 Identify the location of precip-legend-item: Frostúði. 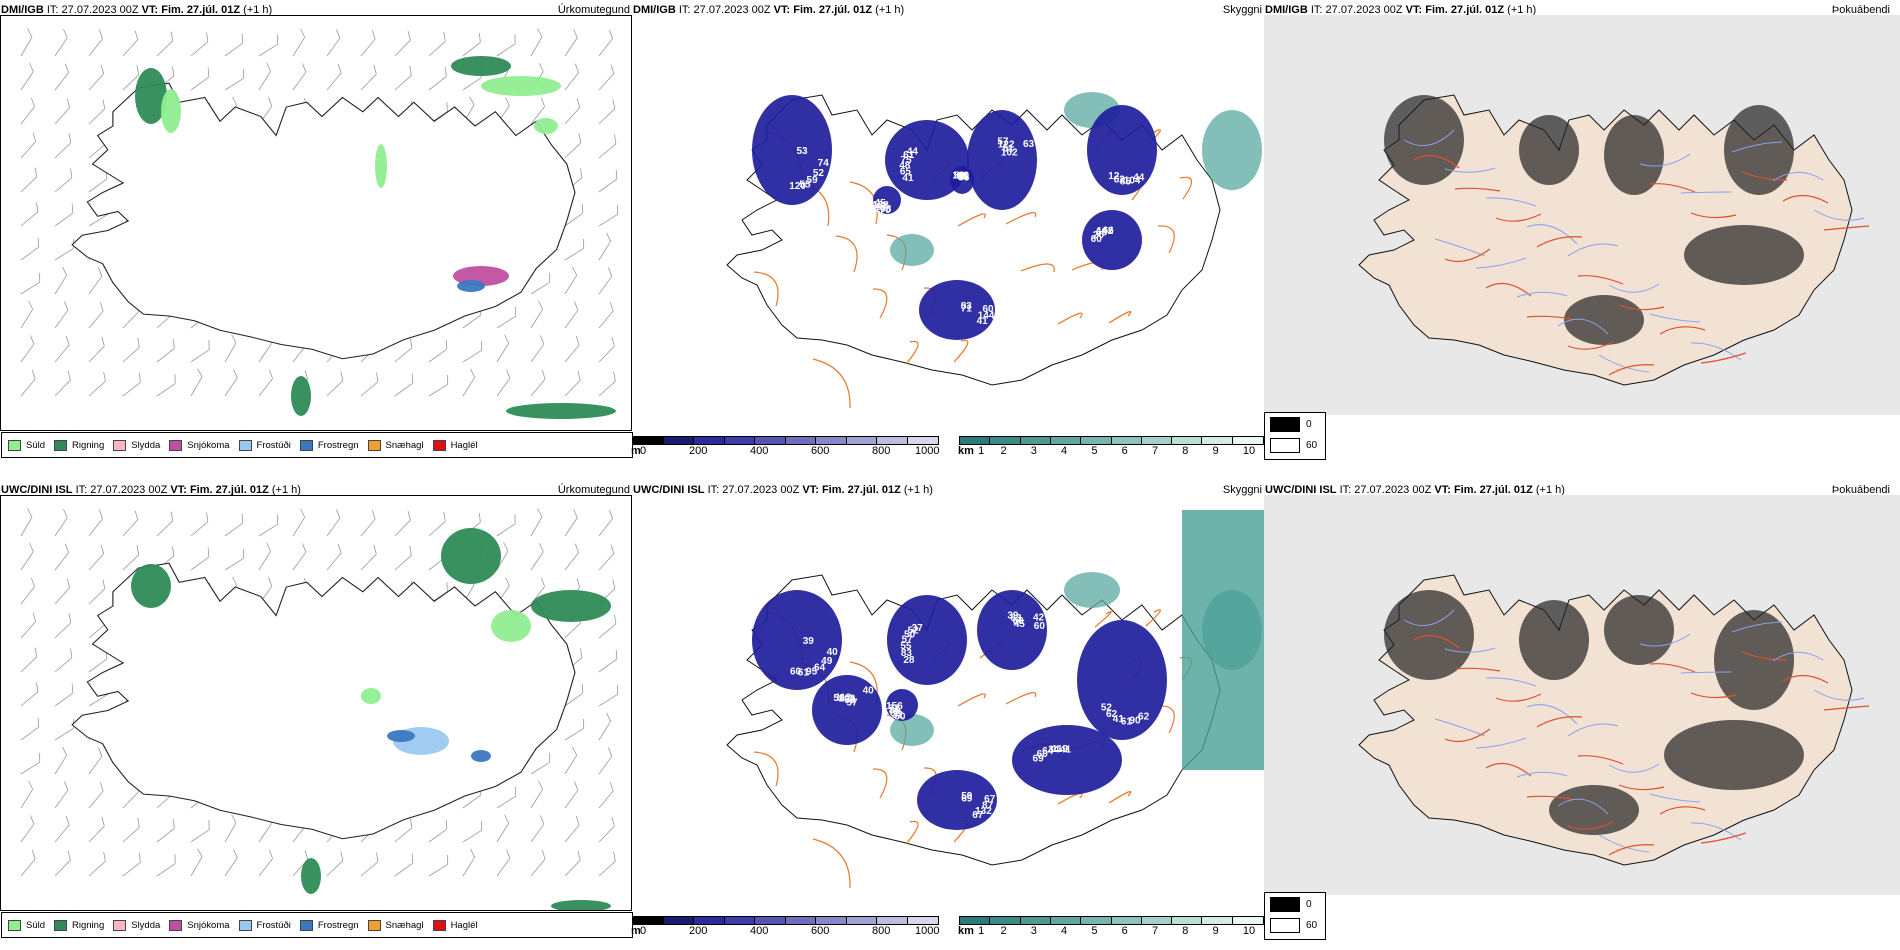
(264, 445).